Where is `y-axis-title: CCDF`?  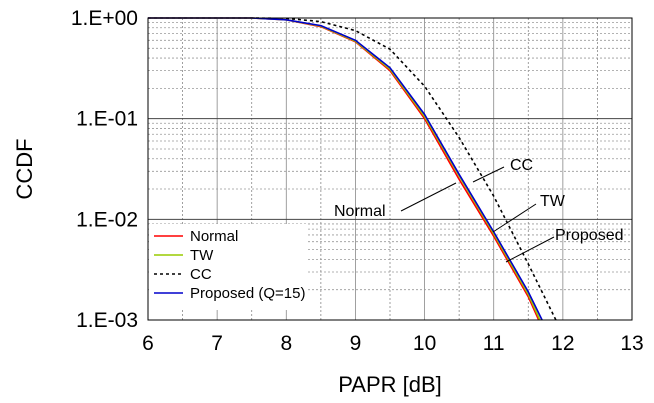
y-axis-title: CCDF is located at coordinates (24, 168).